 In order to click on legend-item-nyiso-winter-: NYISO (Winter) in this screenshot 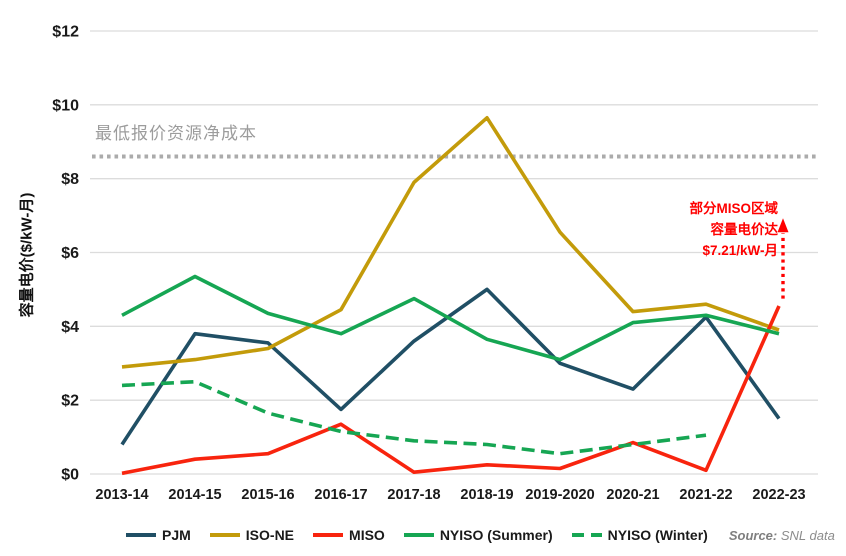, I will do `click(639, 535)`.